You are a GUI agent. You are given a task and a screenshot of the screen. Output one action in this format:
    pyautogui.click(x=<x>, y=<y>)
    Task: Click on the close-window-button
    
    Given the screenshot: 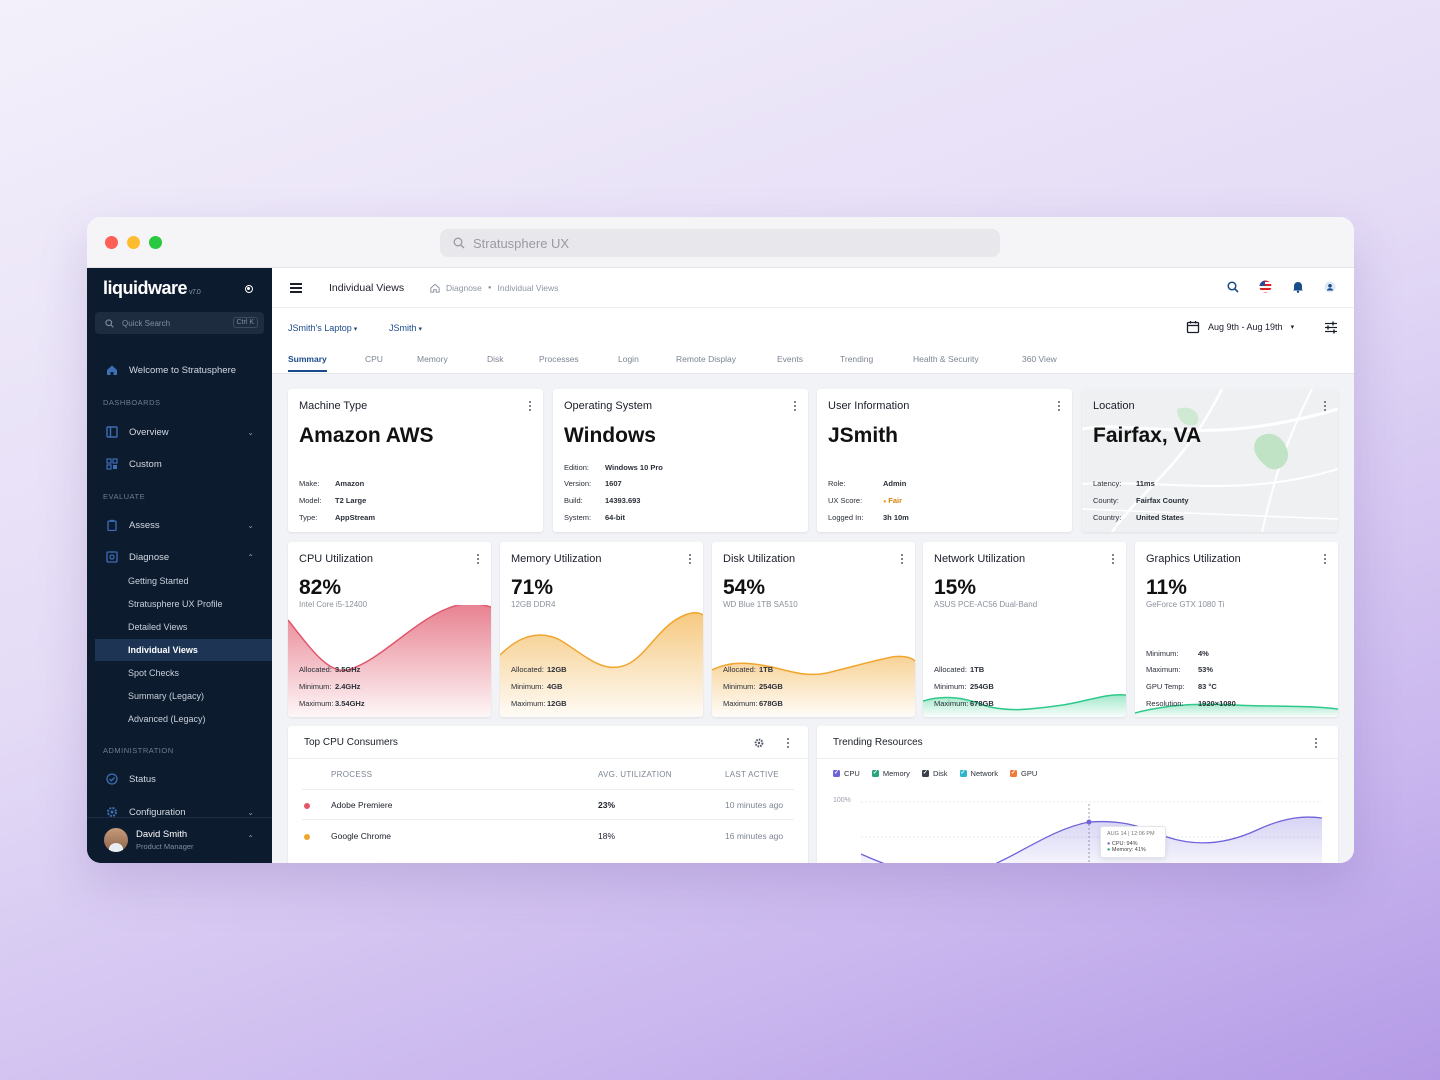 What is the action you would take?
    pyautogui.click(x=111, y=242)
    